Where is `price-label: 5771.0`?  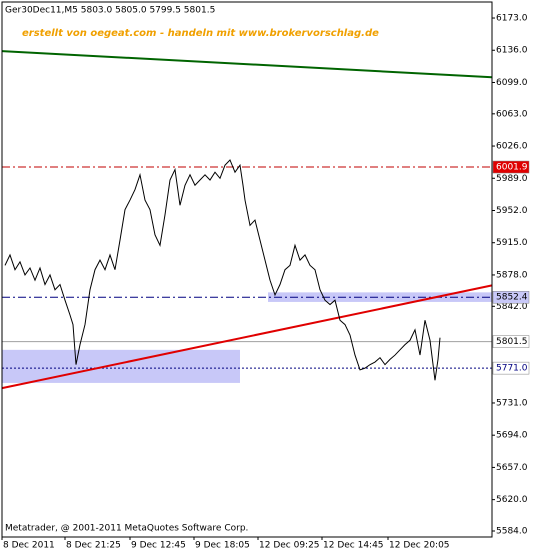 price-label: 5771.0 is located at coordinates (512, 369).